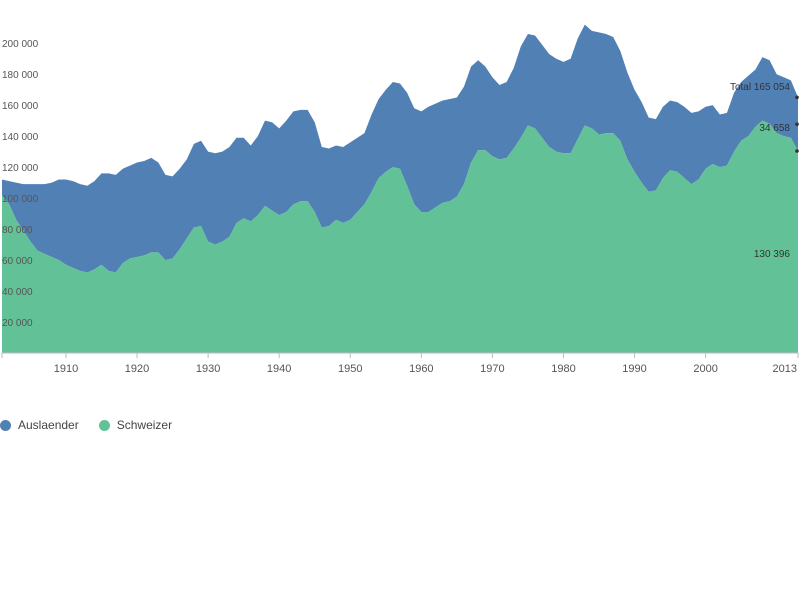  Describe the element at coordinates (774, 128) in the screenshot. I see `auslaender-last-label: 34 658` at that location.